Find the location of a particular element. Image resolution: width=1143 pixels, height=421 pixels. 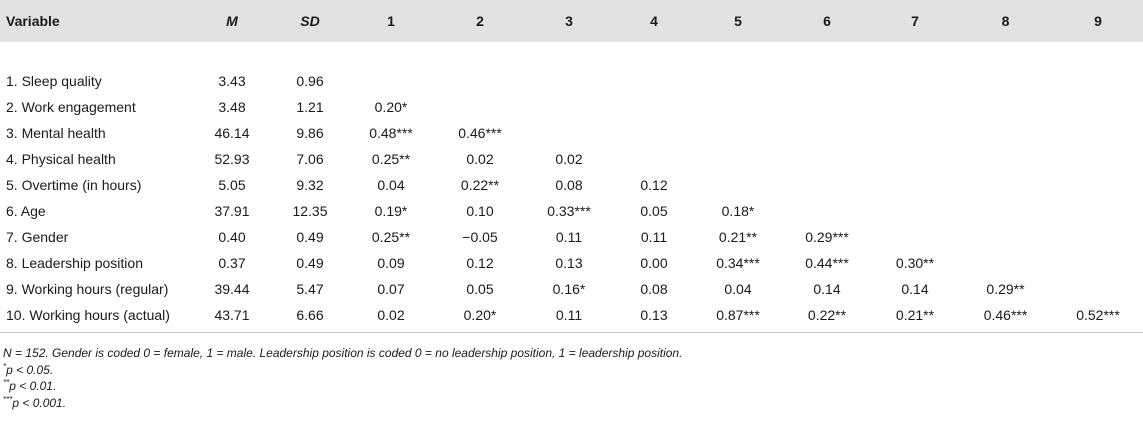

cell-mean: 5.05 is located at coordinates (232, 185).